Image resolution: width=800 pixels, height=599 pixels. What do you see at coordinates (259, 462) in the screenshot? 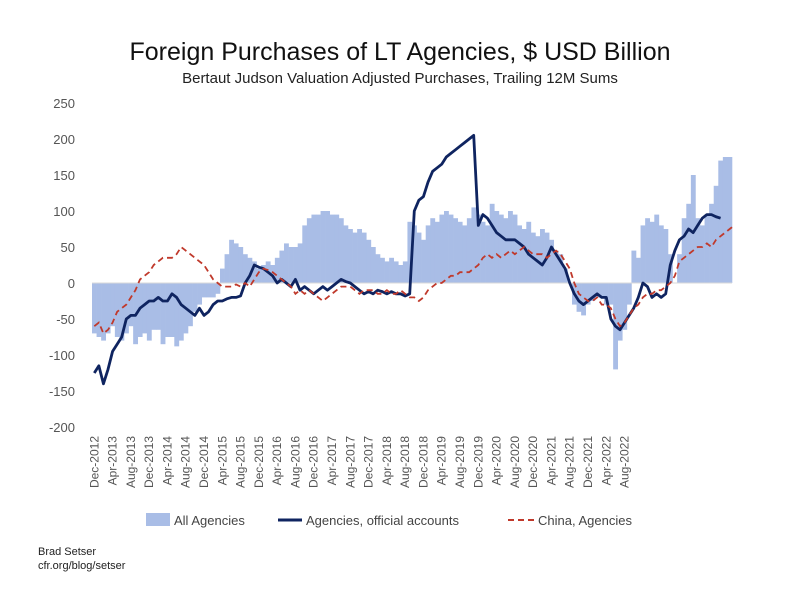
I see `x-tick-label: Dec-2015` at bounding box center [259, 462].